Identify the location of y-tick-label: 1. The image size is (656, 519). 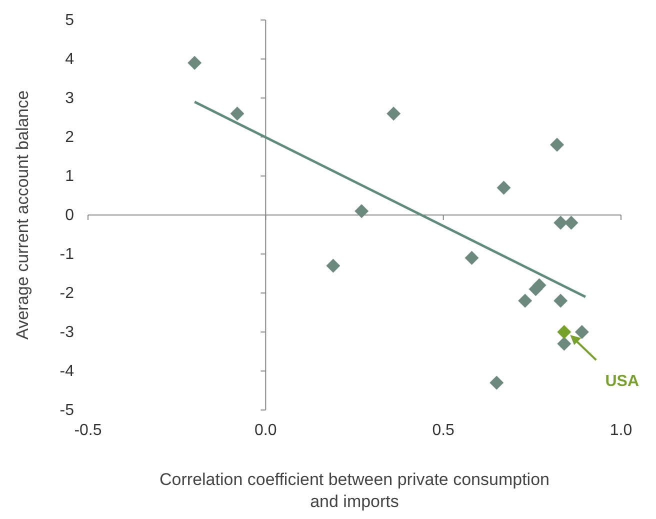
(69, 176).